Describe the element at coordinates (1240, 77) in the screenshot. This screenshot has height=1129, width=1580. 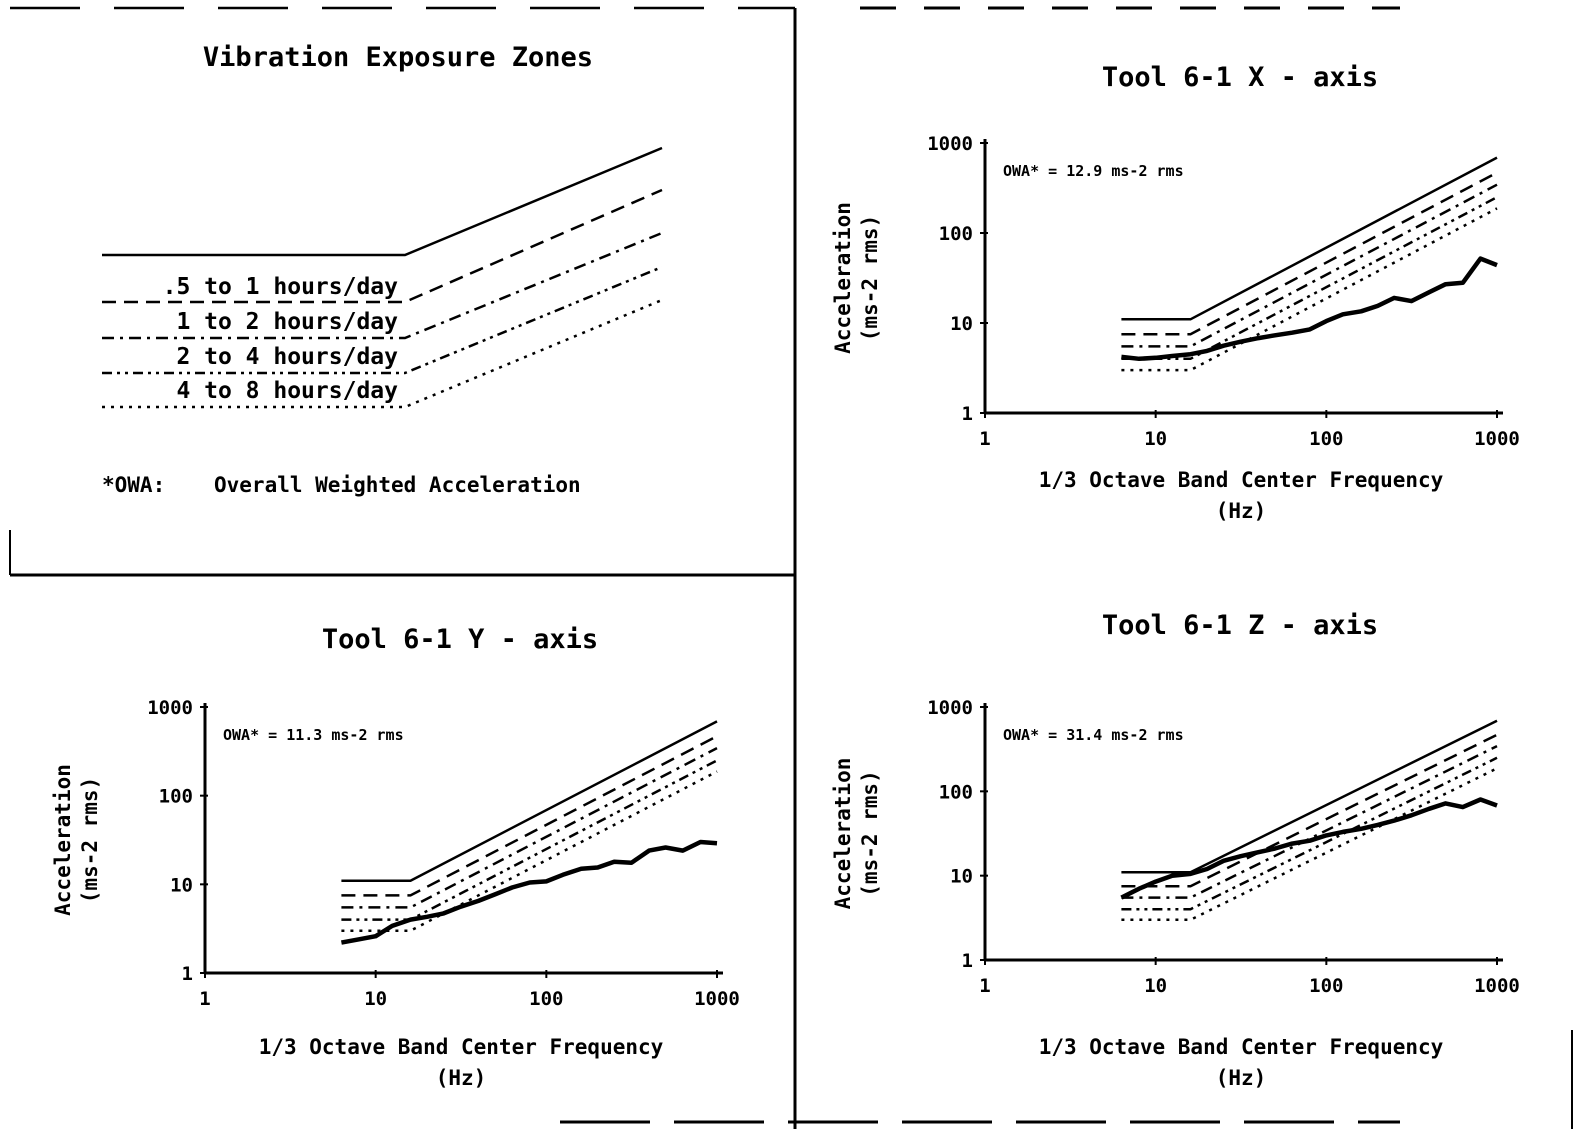
I see `chart-title: Tool 6-1 X - axis` at that location.